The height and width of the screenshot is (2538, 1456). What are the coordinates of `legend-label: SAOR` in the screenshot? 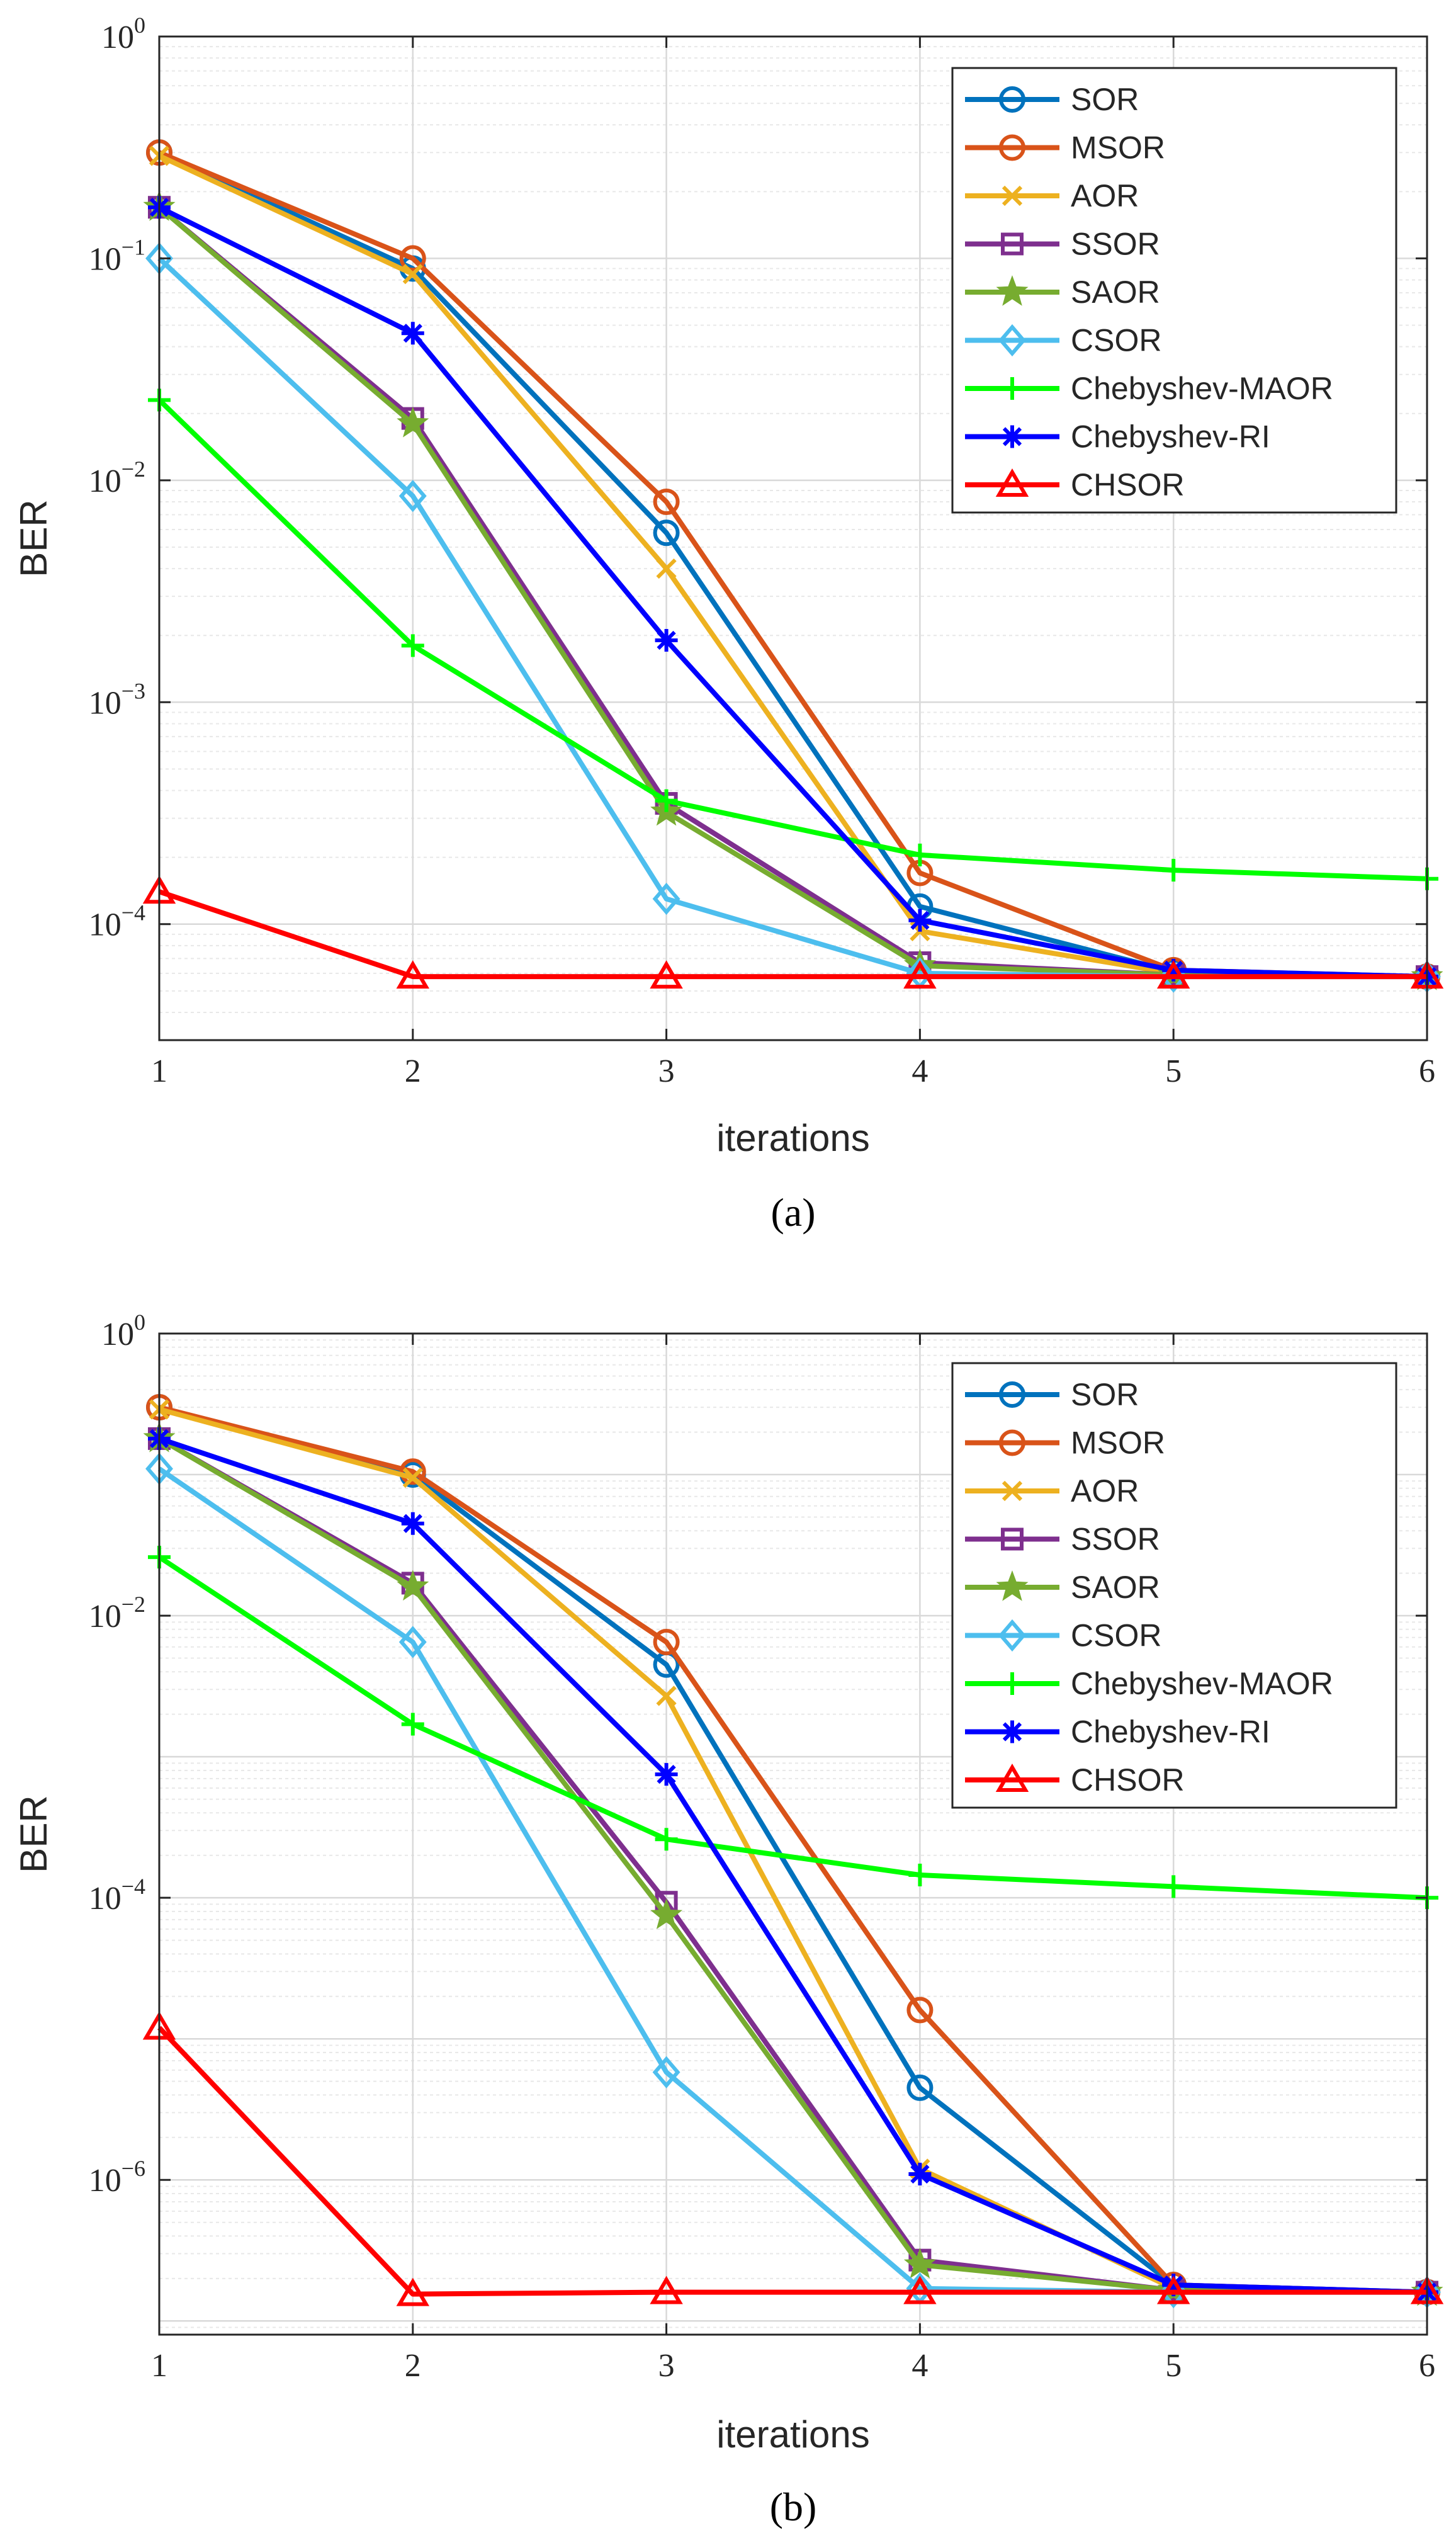 It's located at (1115, 1587).